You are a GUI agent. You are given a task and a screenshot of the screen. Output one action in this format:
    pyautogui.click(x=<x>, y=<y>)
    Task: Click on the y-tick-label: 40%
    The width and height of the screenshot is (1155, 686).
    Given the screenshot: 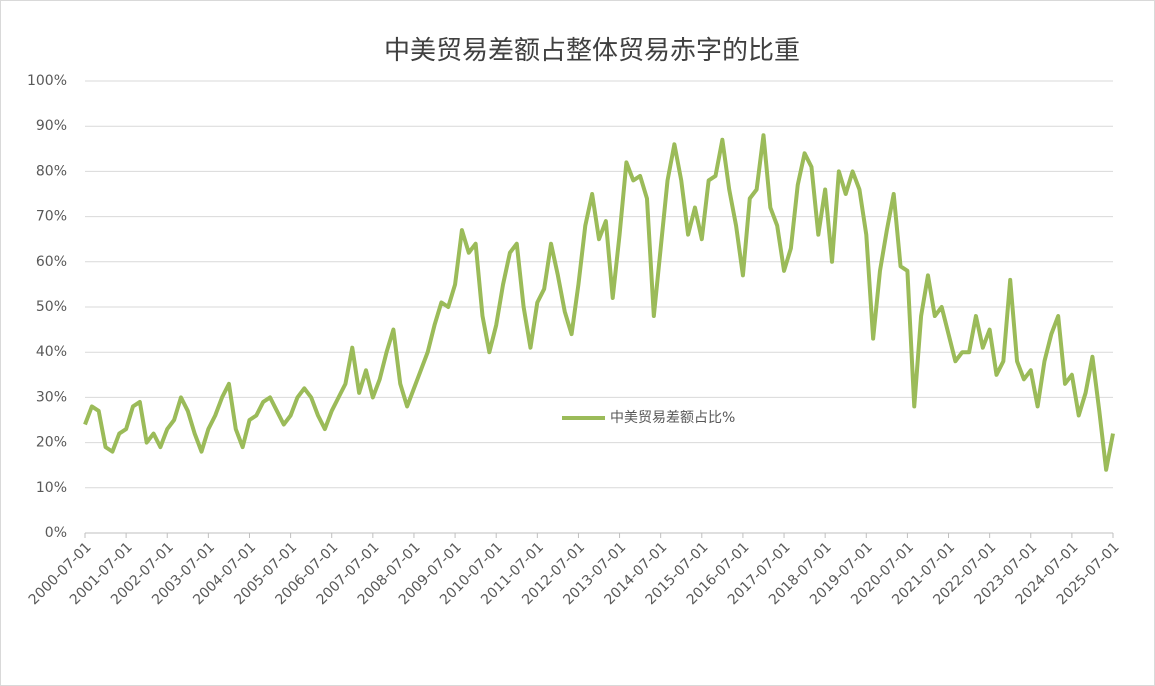 What is the action you would take?
    pyautogui.click(x=51, y=352)
    